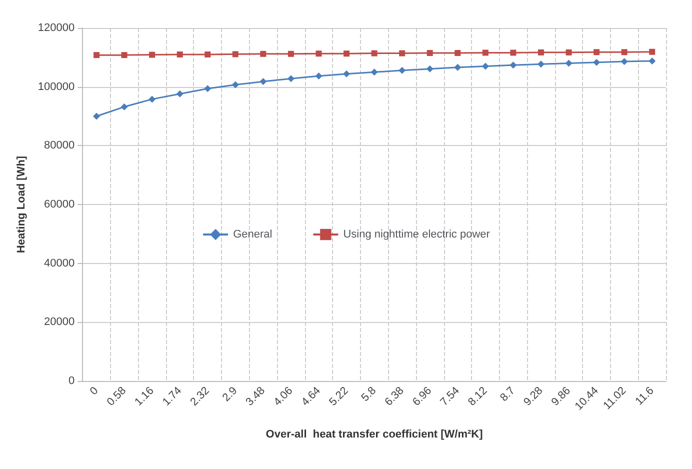  Describe the element at coordinates (59, 146) in the screenshot. I see `y-tick-label: 80000` at that location.